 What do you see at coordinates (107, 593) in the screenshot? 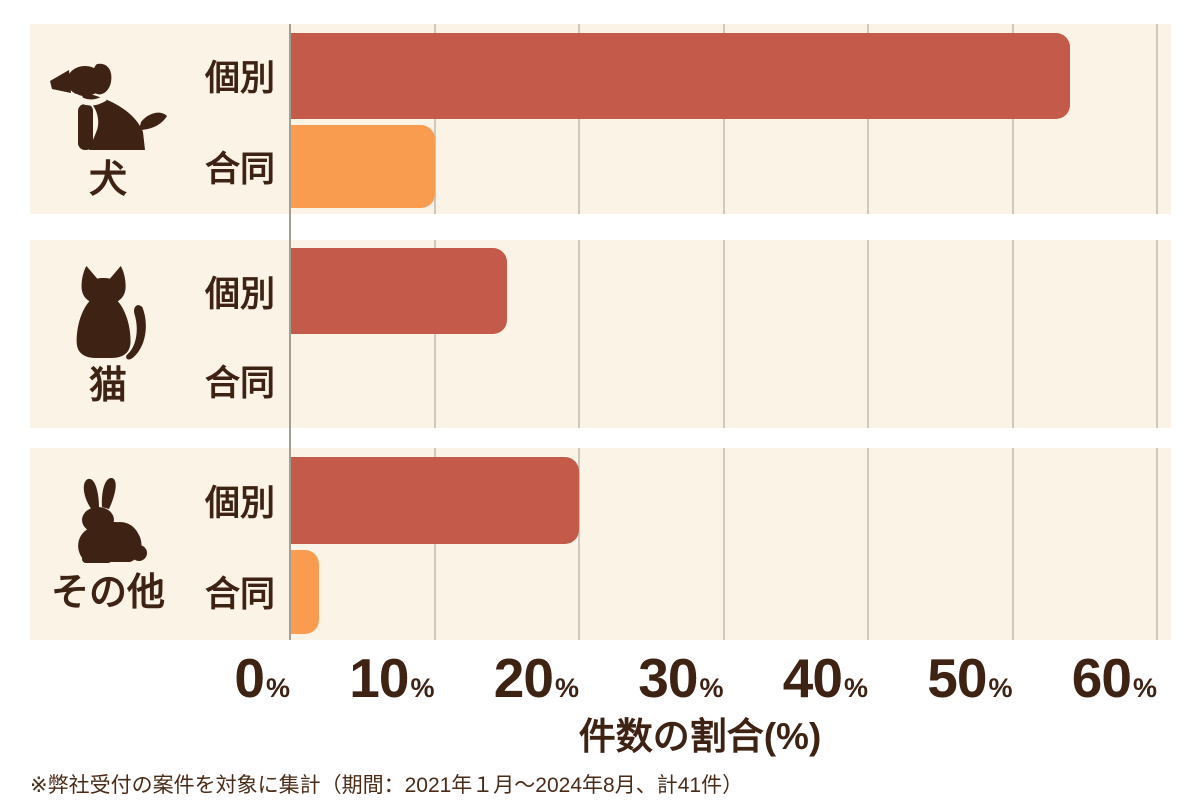
I see `category-name-other: その他` at bounding box center [107, 593].